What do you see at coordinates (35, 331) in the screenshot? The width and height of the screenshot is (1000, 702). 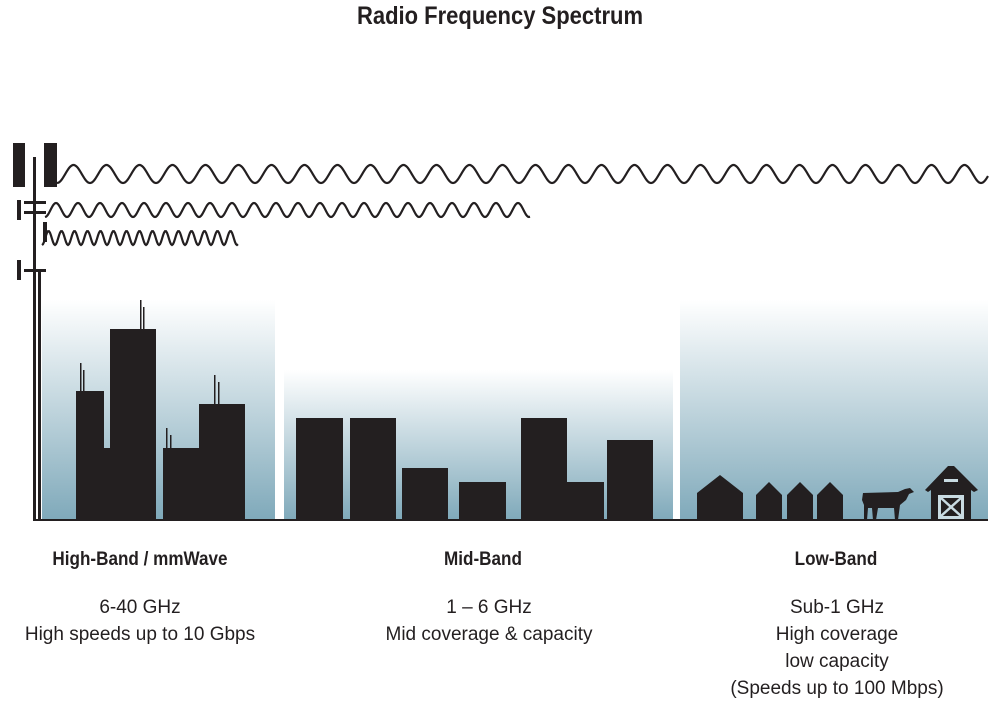 I see `cell-tower-icon` at bounding box center [35, 331].